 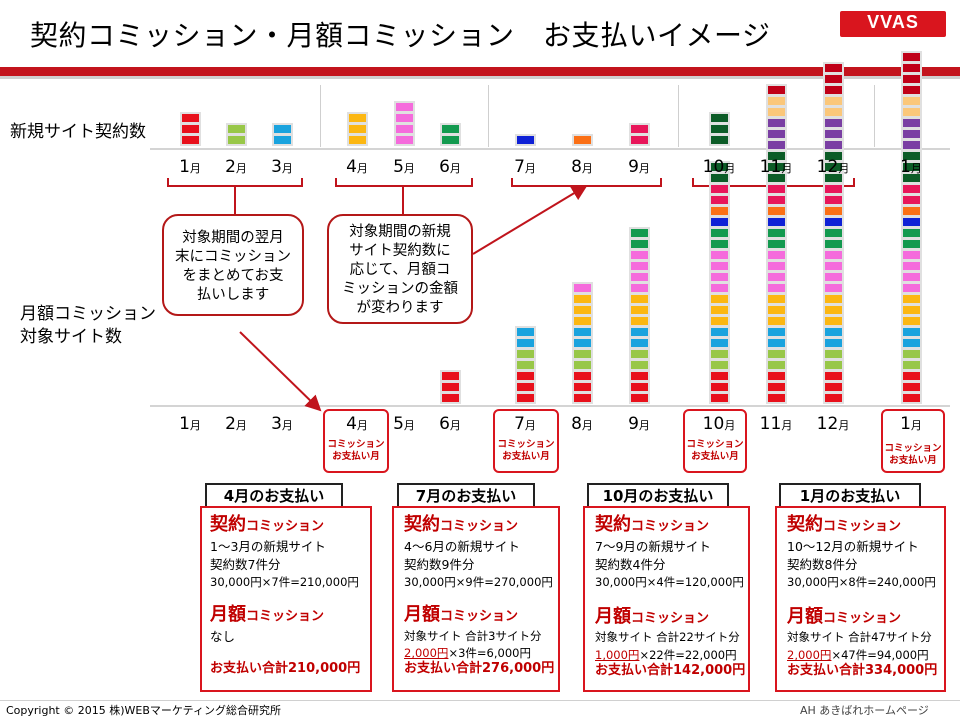 What do you see at coordinates (473, 636) in the screenshot?
I see `card-line: 対象サイト 合計3サイト分` at bounding box center [473, 636].